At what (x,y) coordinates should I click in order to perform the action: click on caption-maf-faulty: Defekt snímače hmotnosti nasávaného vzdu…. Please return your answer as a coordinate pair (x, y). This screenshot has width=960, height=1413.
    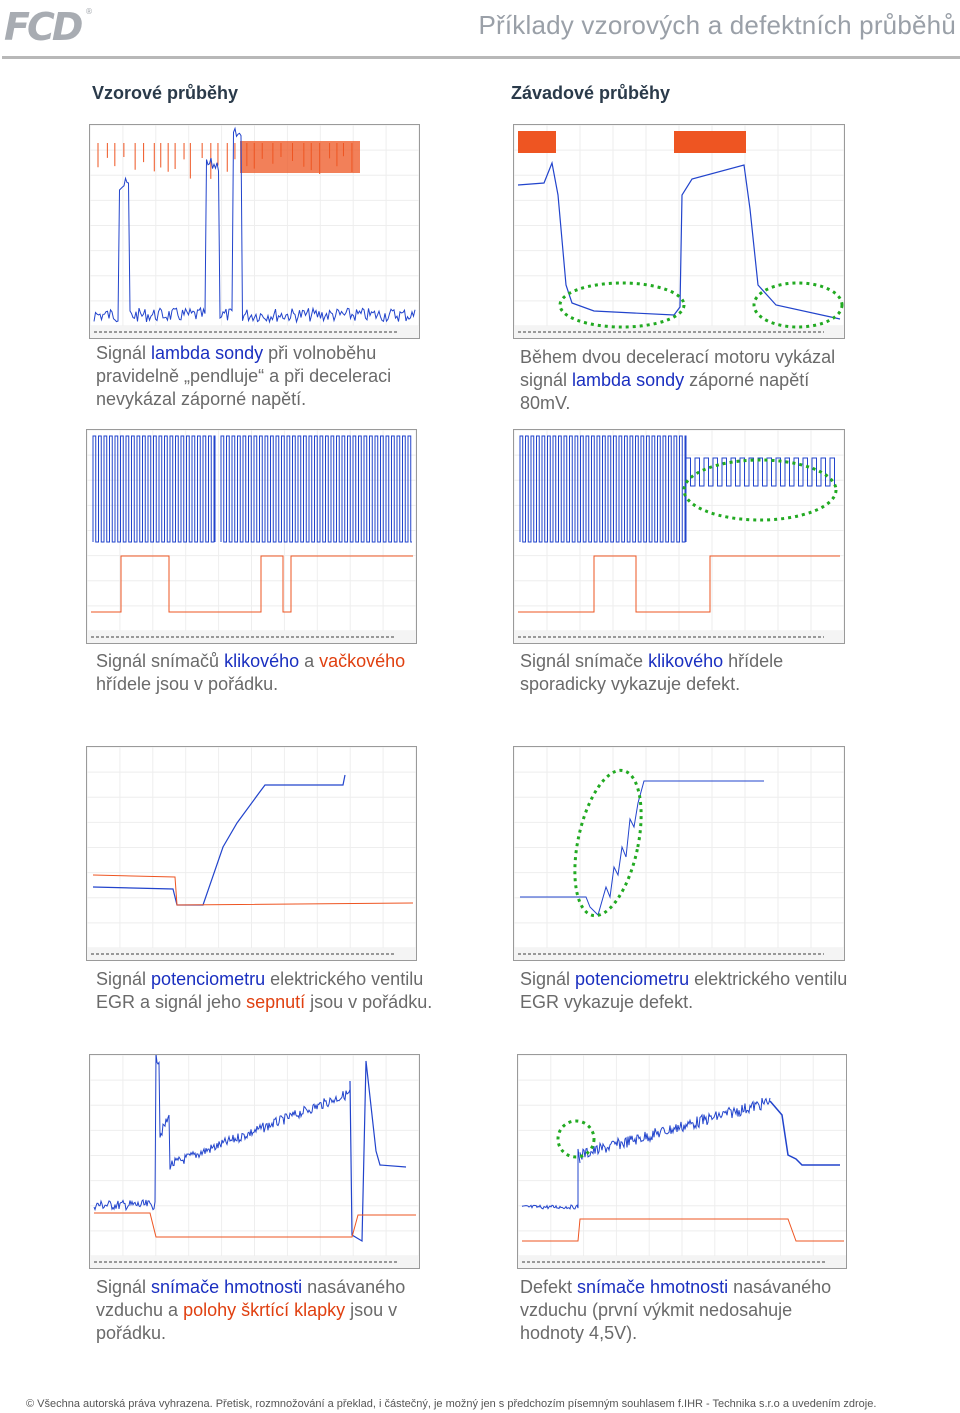
    Looking at the image, I should click on (676, 1310).